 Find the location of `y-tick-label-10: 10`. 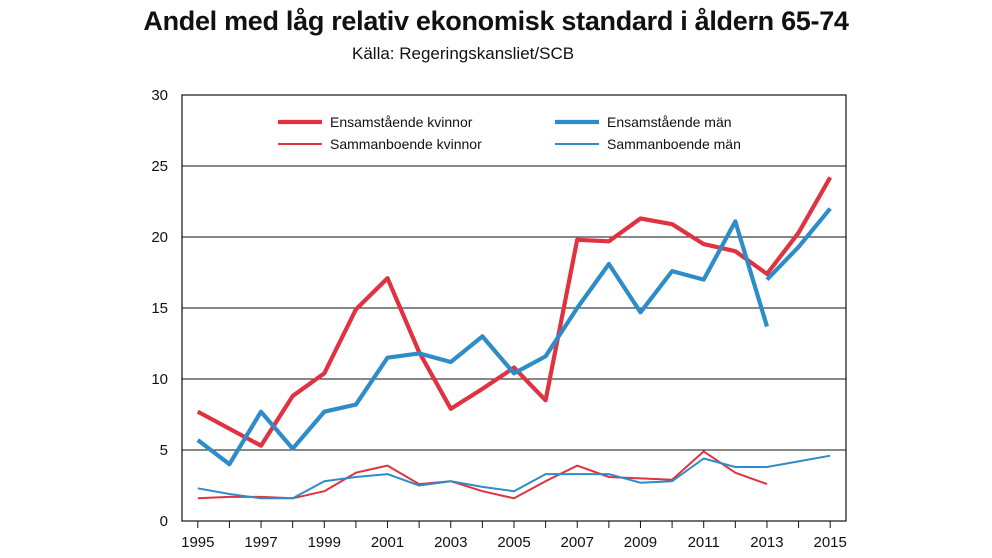

y-tick-label-10: 10 is located at coordinates (159, 379).